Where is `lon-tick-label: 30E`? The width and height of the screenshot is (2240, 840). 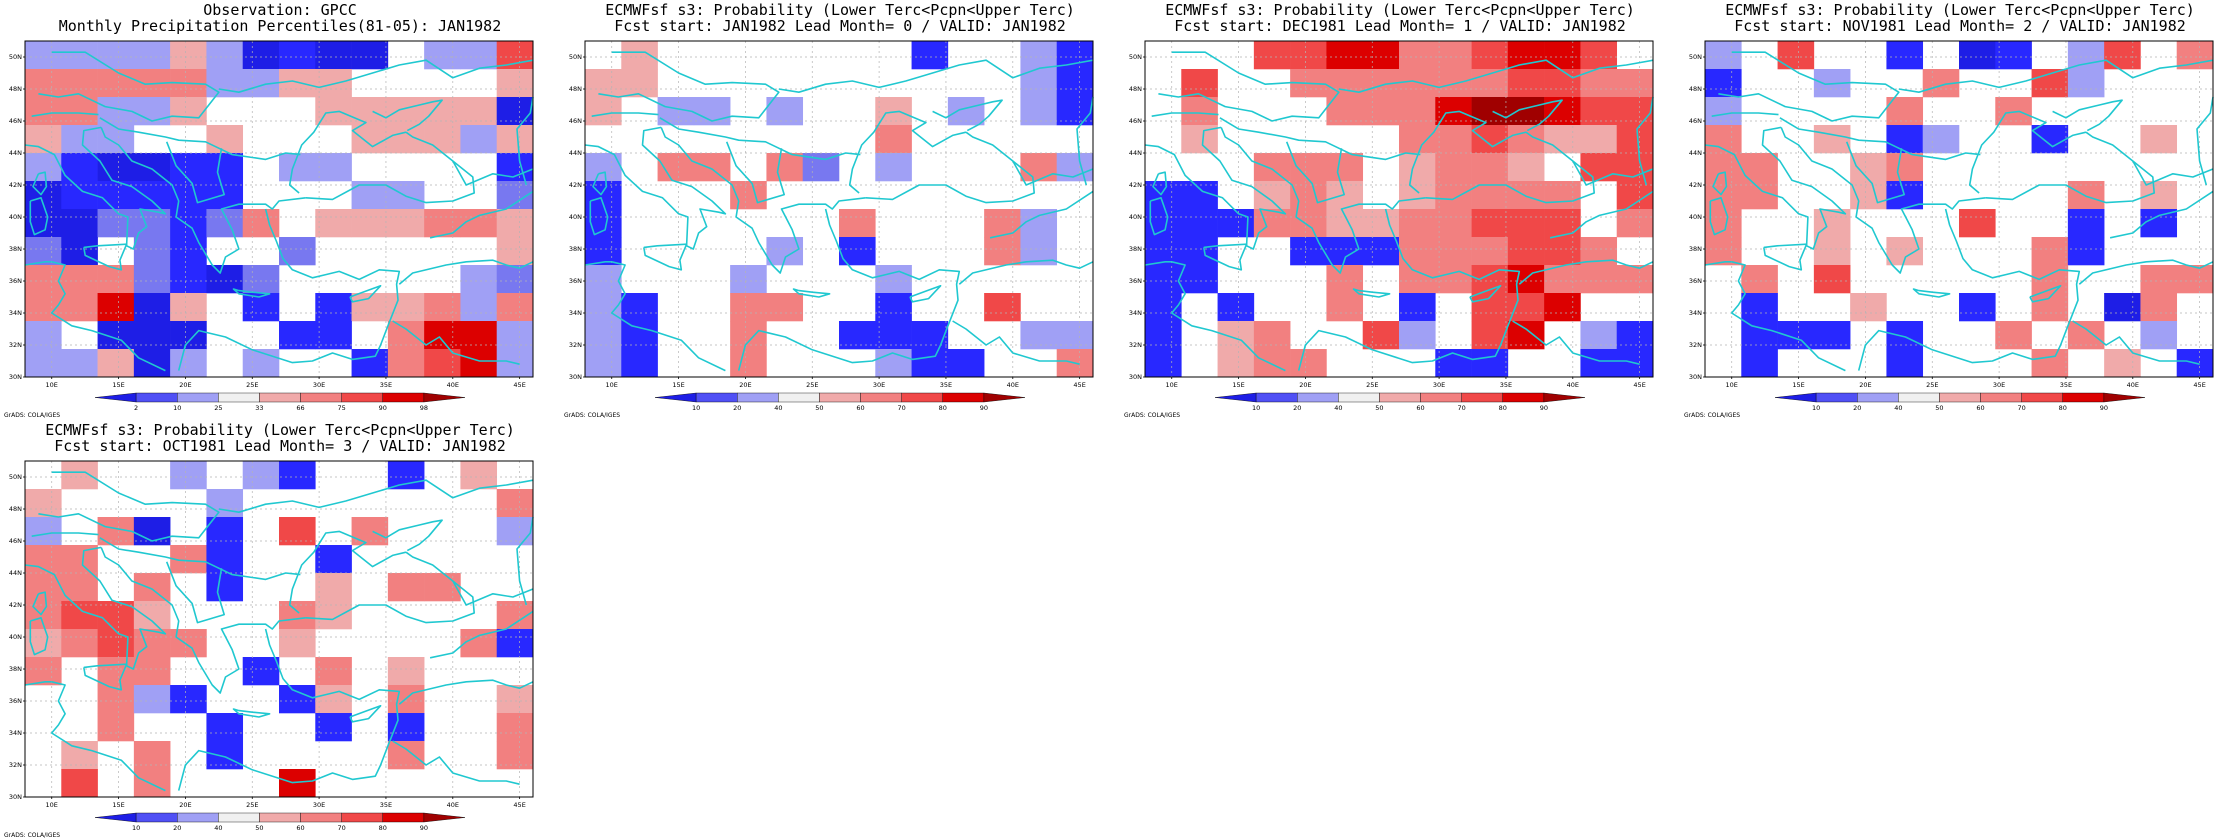
lon-tick-label: 30E is located at coordinates (1999, 385).